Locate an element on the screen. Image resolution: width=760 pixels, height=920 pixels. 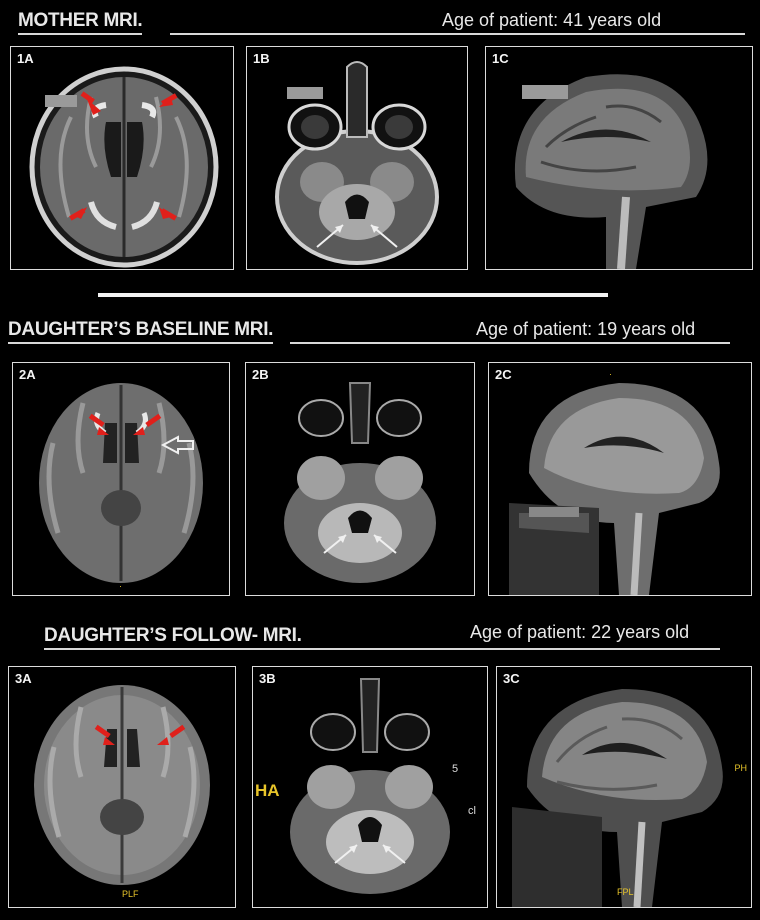
panel-label: 3A is located at coordinates (23, 678).